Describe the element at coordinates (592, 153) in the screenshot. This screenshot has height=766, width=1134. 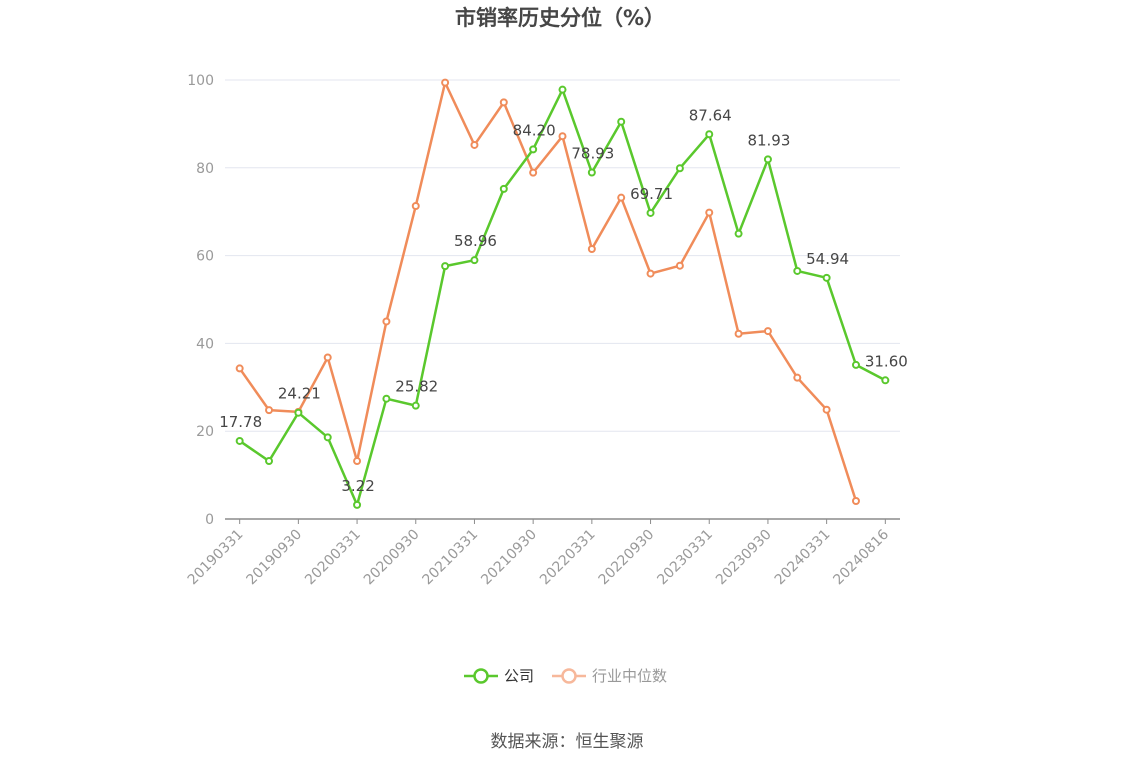
I see `data-label: 78.93` at that location.